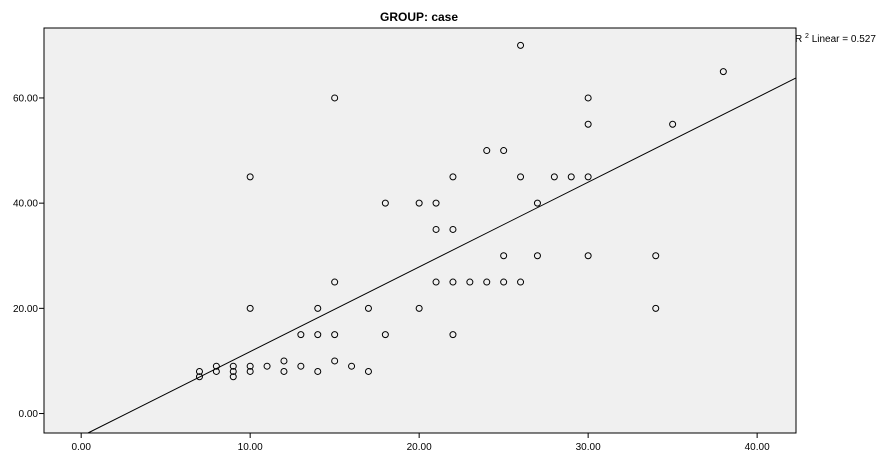 The width and height of the screenshot is (881, 454). What do you see at coordinates (419, 447) in the screenshot?
I see `x-tick-label-2: 20.00` at bounding box center [419, 447].